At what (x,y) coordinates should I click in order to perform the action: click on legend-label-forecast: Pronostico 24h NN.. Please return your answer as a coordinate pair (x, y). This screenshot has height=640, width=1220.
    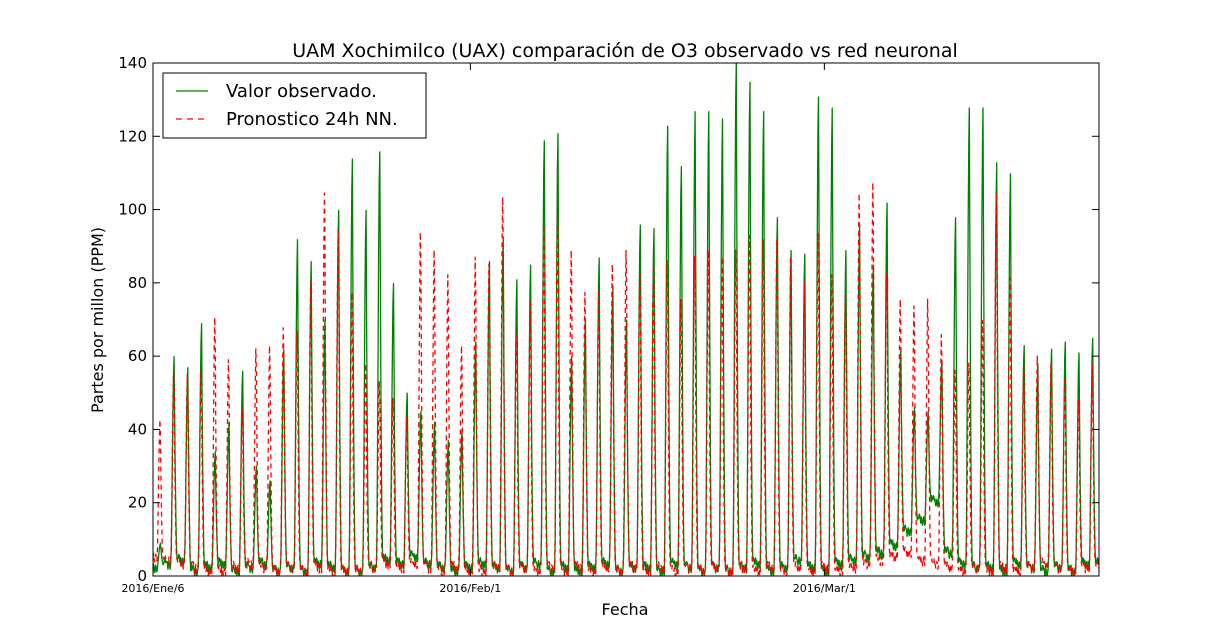
    Looking at the image, I should click on (312, 119).